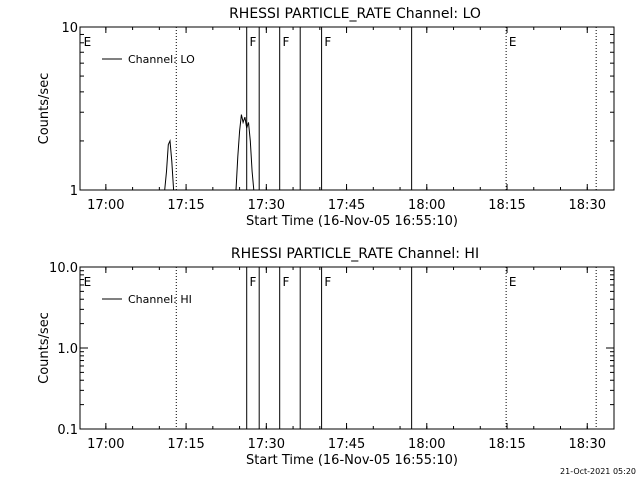 Image resolution: width=640 pixels, height=480 pixels. What do you see at coordinates (355, 254) in the screenshot?
I see `chart-title: RHESSI PARTICLE_RATE Channel: HI` at bounding box center [355, 254].